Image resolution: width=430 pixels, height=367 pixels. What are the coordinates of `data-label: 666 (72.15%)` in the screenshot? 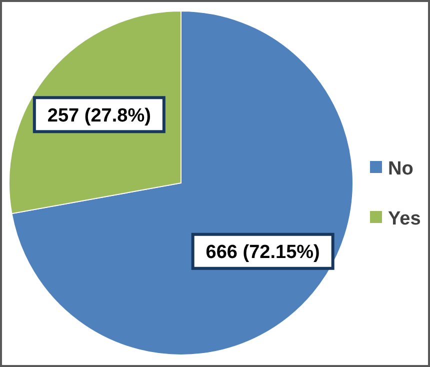 It's located at (263, 253).